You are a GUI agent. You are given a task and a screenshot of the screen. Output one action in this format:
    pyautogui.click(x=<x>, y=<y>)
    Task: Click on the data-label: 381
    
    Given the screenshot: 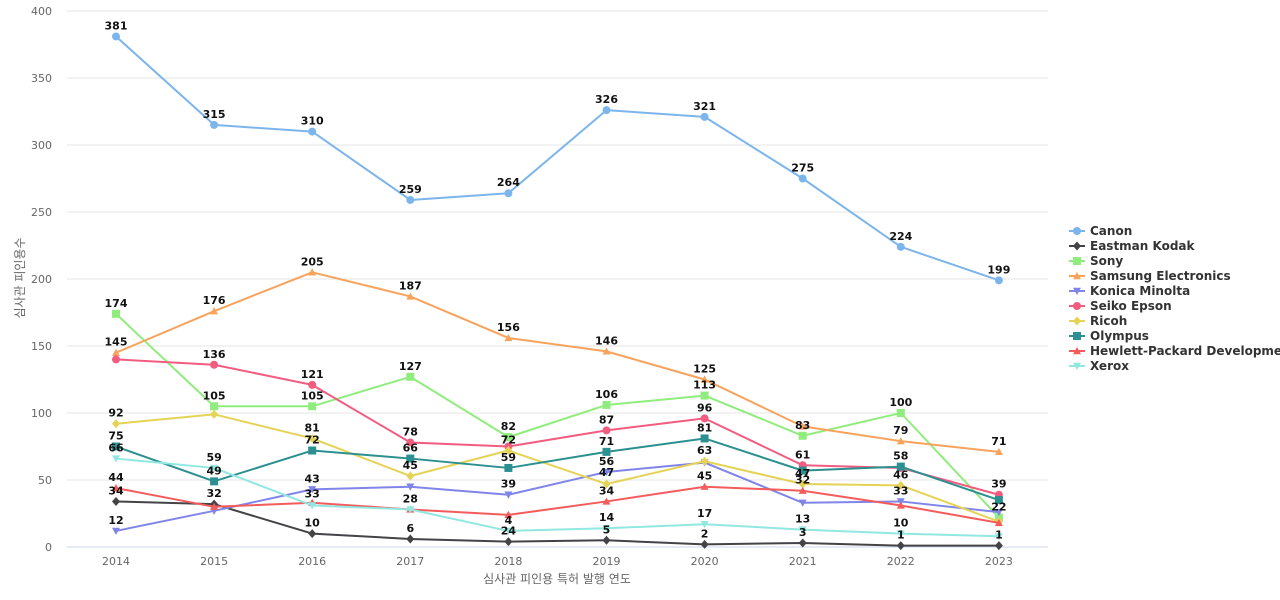 What is the action you would take?
    pyautogui.click(x=116, y=25)
    